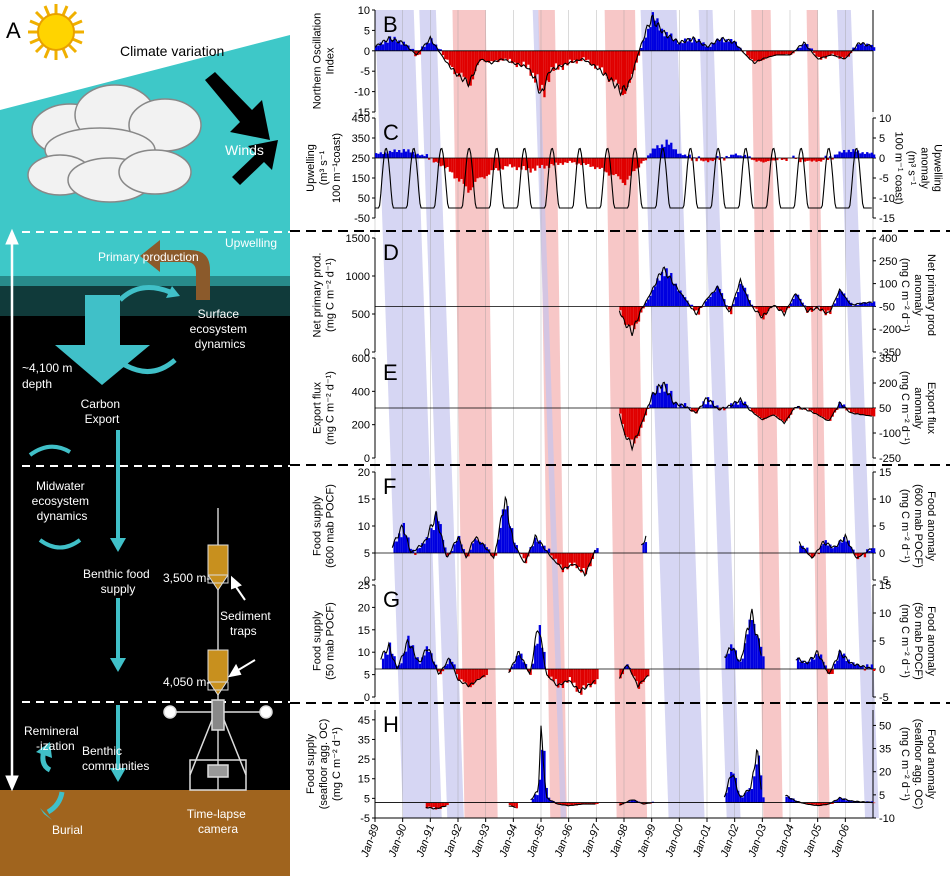 The width and height of the screenshot is (950, 881). What do you see at coordinates (931, 408) in the screenshot?
I see `right-axis-label-line: Export flux` at bounding box center [931, 408].